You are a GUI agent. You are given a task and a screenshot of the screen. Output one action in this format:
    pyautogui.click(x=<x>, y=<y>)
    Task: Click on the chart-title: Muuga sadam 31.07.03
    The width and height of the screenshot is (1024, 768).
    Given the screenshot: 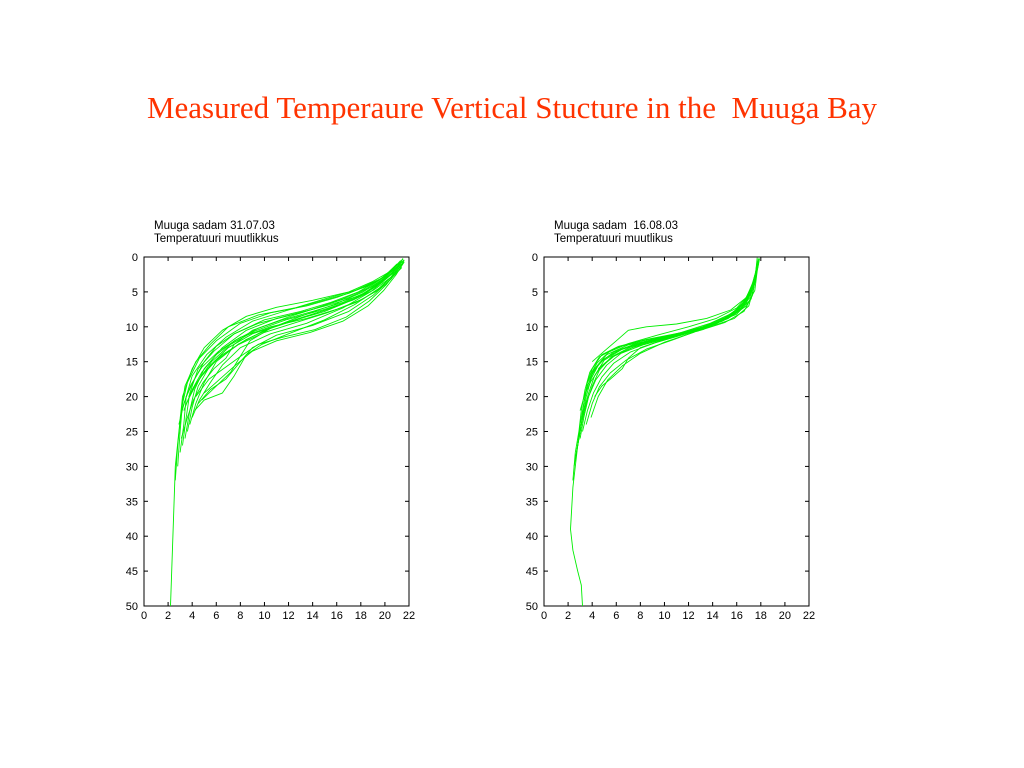 What is the action you would take?
    pyautogui.click(x=214, y=226)
    